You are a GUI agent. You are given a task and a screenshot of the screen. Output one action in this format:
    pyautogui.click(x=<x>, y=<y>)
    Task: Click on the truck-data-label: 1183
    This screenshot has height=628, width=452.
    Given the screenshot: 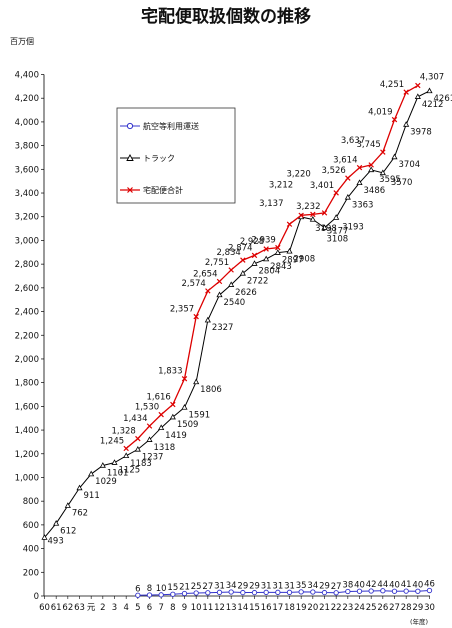 What is the action you would take?
    pyautogui.click(x=141, y=464)
    